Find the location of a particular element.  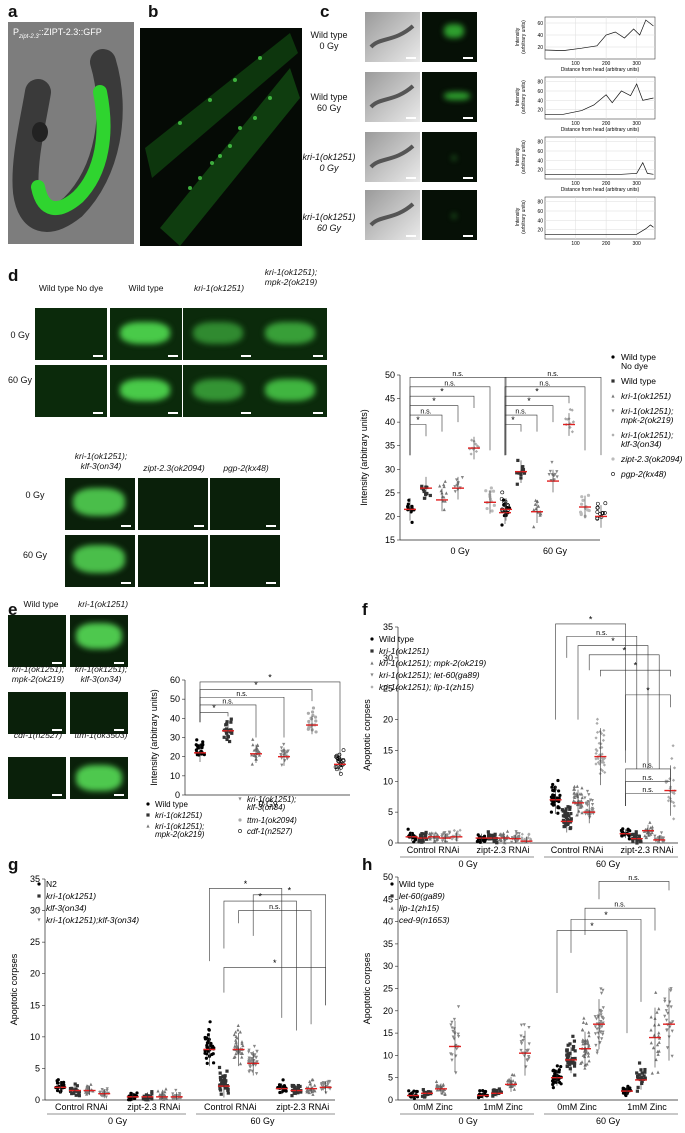

x-axis-label: 0 Gy is located at coordinates (268, 804).